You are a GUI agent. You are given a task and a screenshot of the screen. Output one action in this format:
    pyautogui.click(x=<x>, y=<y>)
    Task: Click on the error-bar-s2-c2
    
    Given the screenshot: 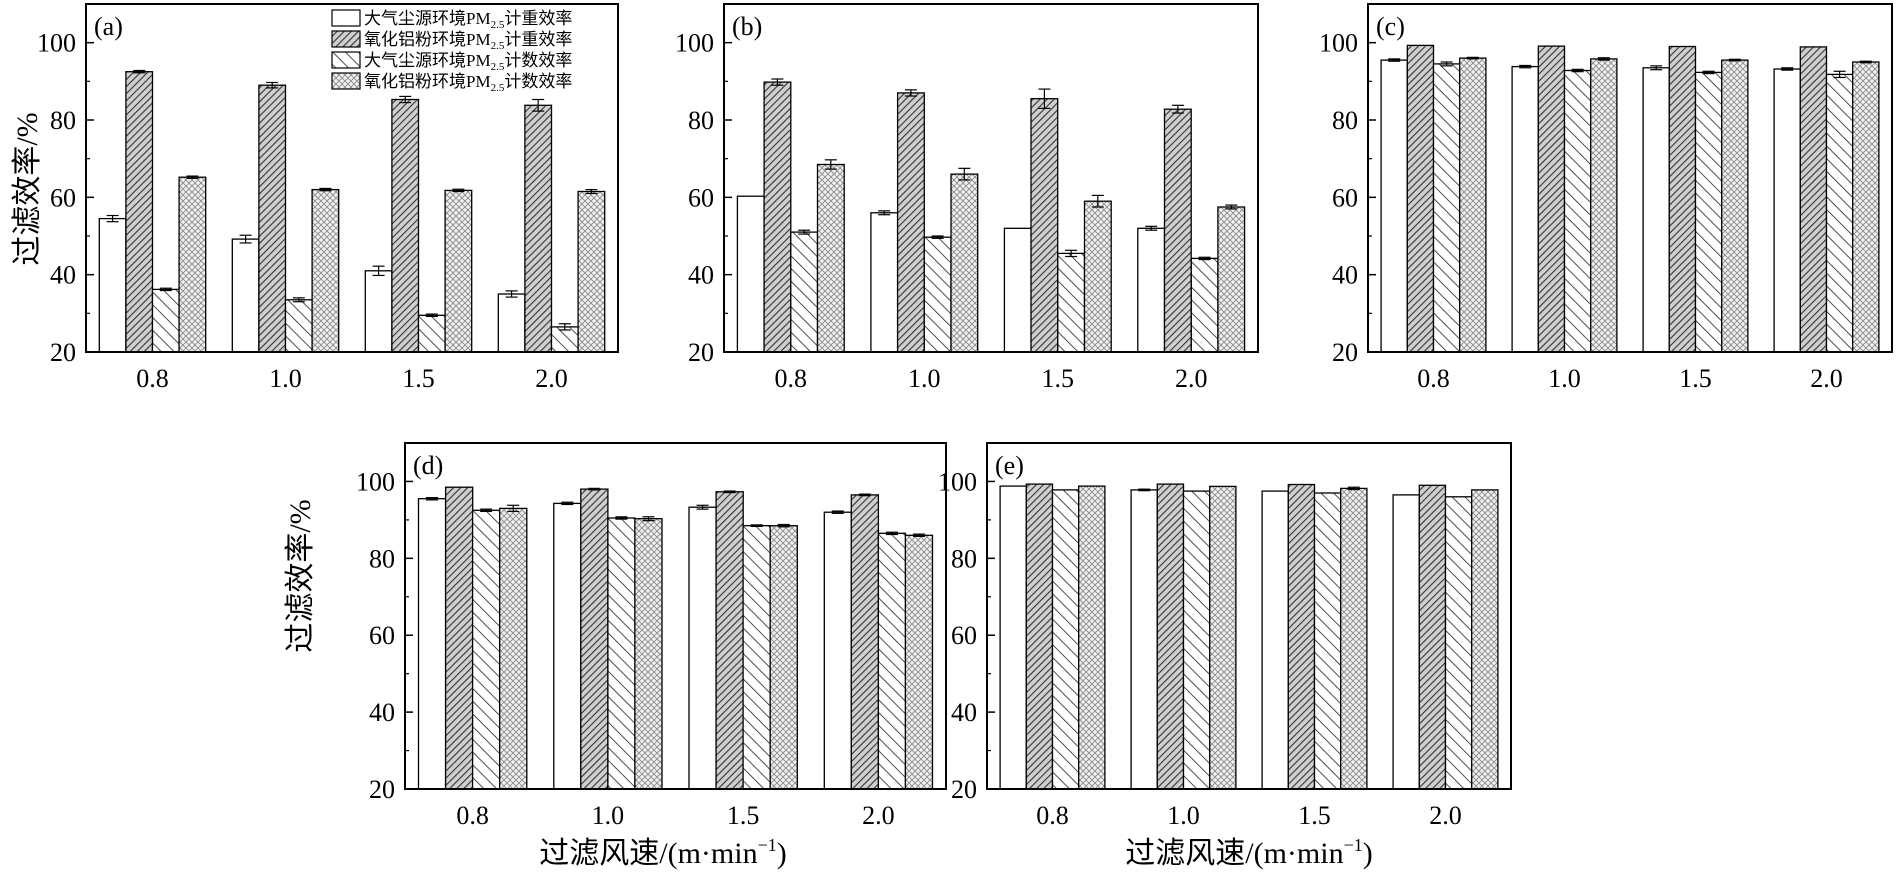 What is the action you would take?
    pyautogui.click(x=272, y=85)
    